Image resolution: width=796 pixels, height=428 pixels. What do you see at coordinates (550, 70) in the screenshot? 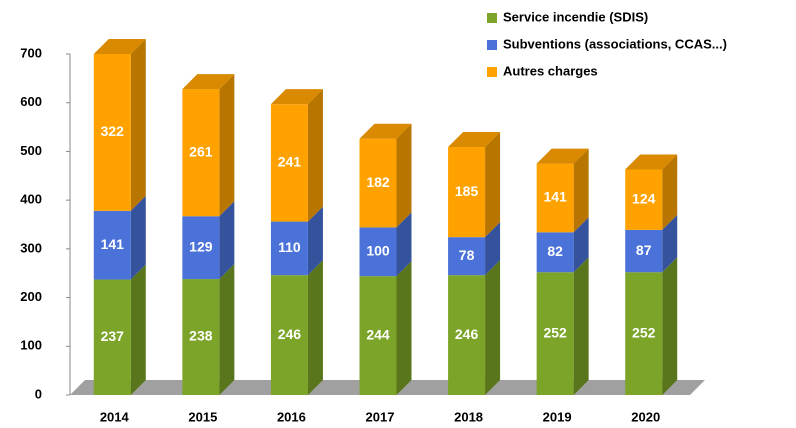
I see `legend-label: Autres charges` at bounding box center [550, 70].